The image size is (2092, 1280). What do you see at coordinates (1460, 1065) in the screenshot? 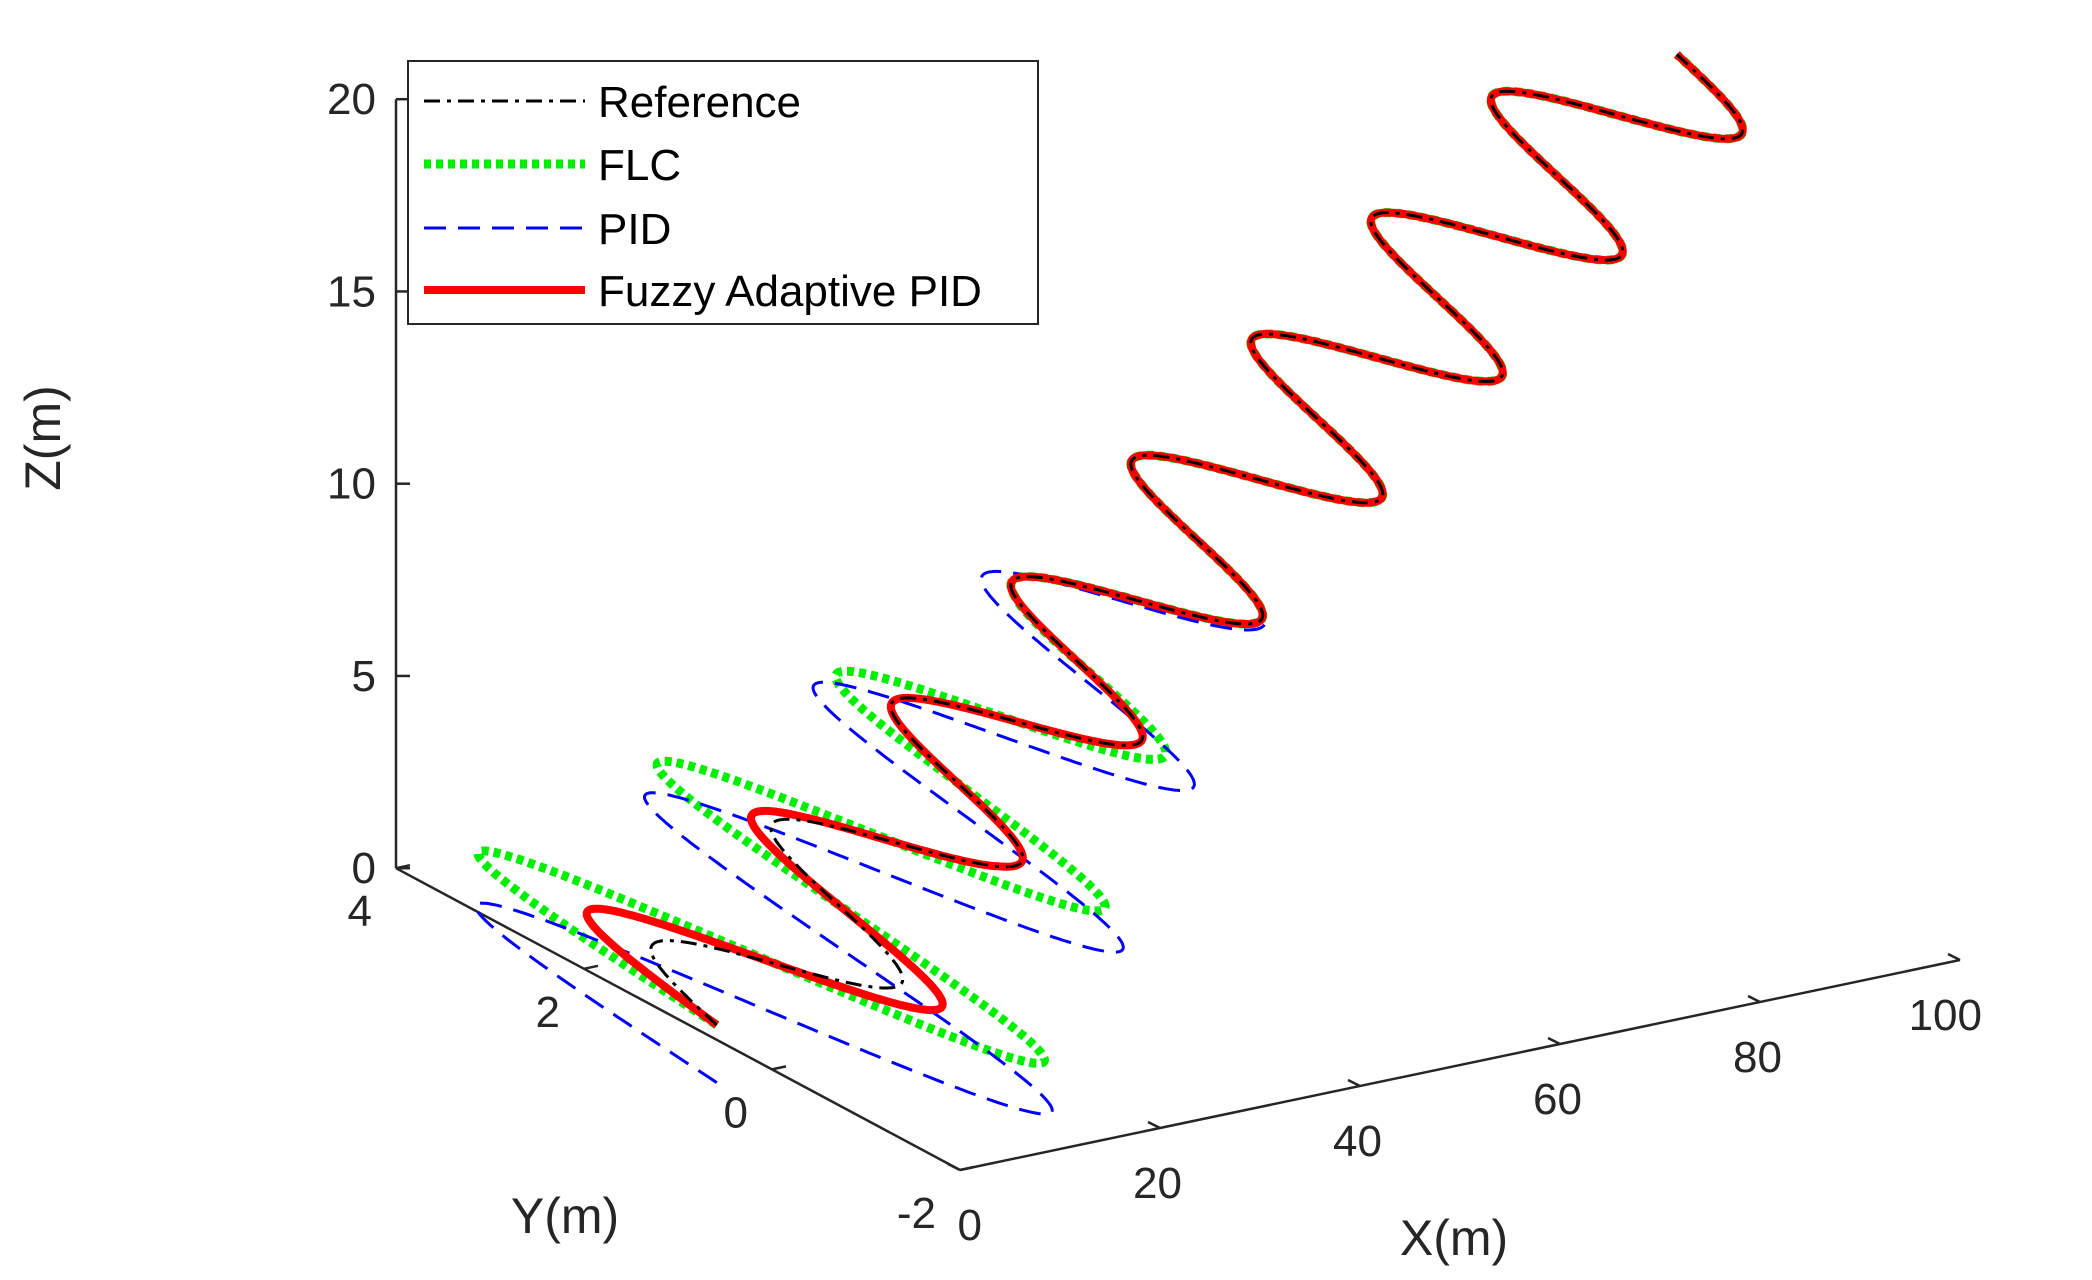
I see `x-axis-line` at bounding box center [1460, 1065].